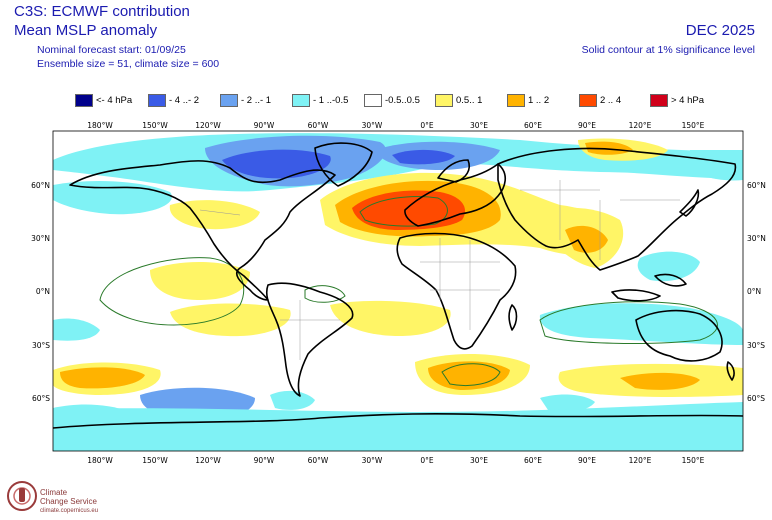  I want to click on map-title: C3S: ECMWF contribution, so click(102, 11).